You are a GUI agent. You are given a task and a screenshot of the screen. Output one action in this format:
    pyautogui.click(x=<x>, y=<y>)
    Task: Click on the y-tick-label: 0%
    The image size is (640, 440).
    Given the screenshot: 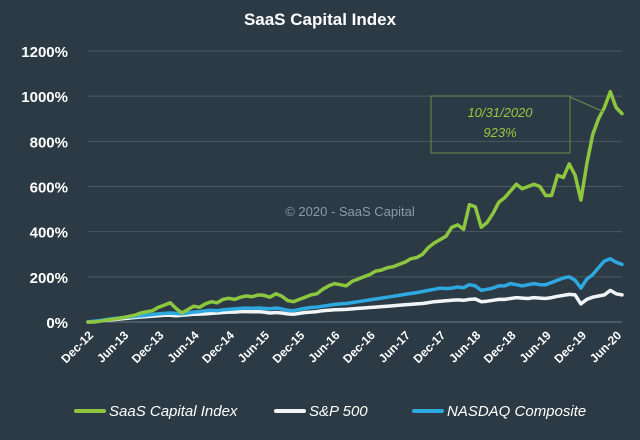 What is the action you would take?
    pyautogui.click(x=57, y=323)
    